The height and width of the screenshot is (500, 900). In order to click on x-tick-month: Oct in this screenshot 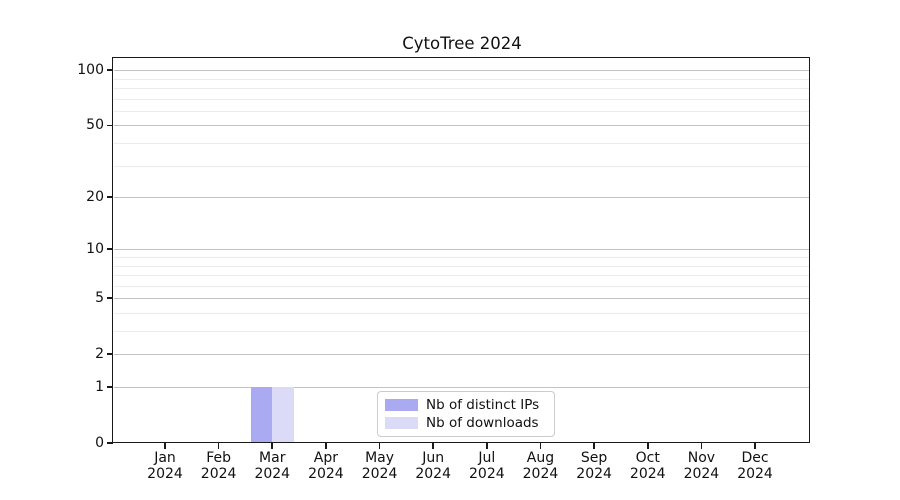, I will do `click(647, 458)`.